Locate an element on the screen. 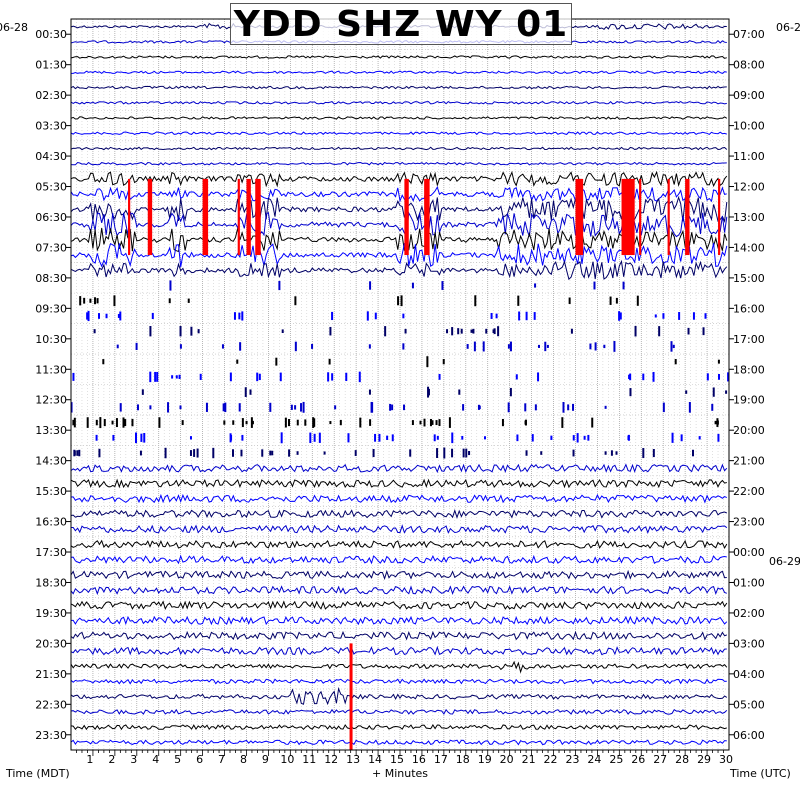  left-tick-label: 21:30 is located at coordinates (51, 674).